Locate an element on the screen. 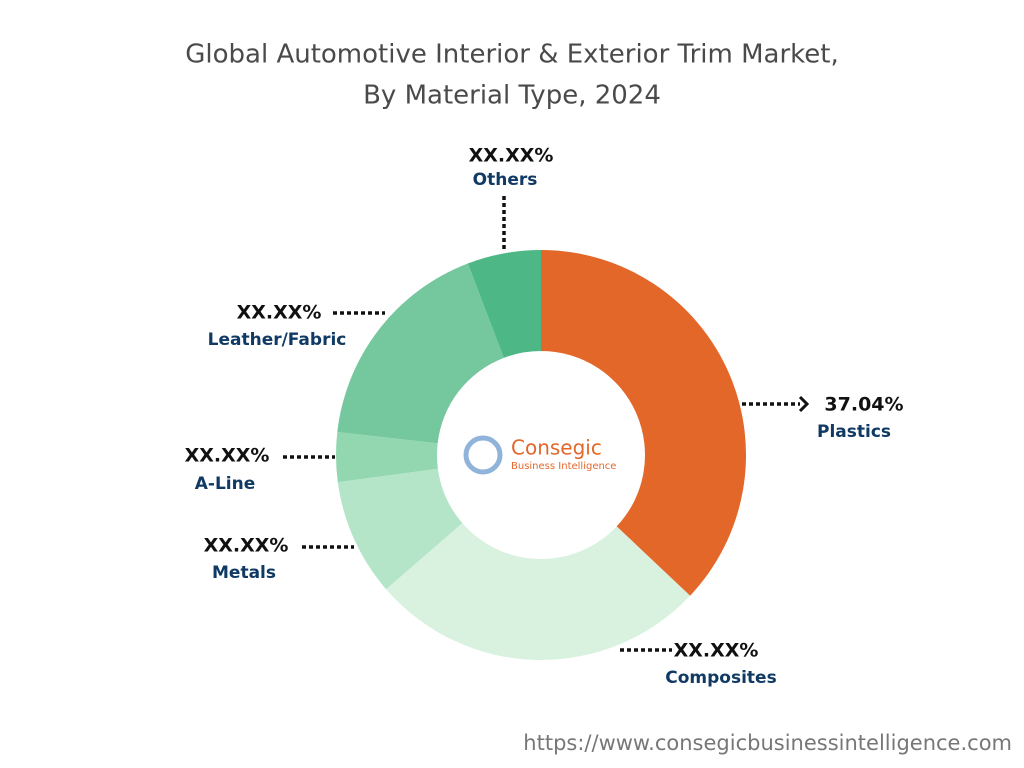 The width and height of the screenshot is (1024, 768). logo-name: Consegic is located at coordinates (556, 448).